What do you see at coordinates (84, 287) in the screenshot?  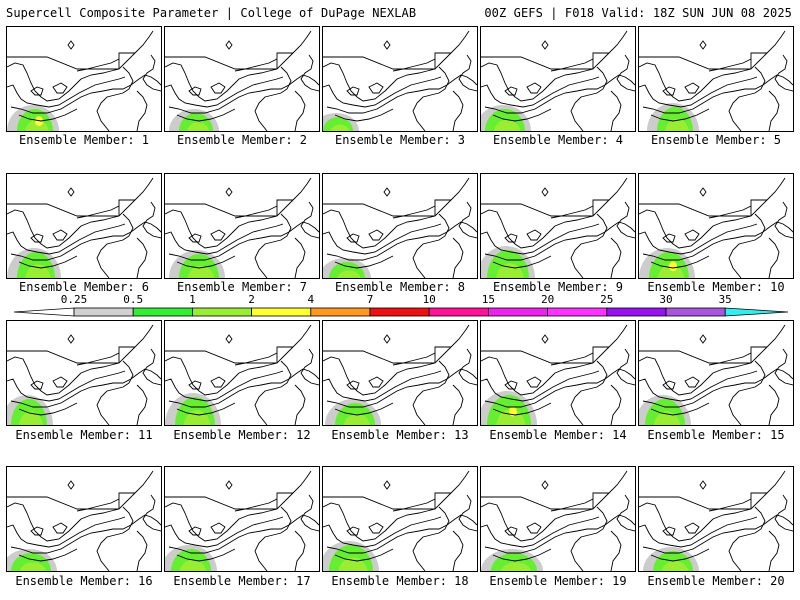 I see `ensemble-member-caption: Ensemble Member: 6` at bounding box center [84, 287].